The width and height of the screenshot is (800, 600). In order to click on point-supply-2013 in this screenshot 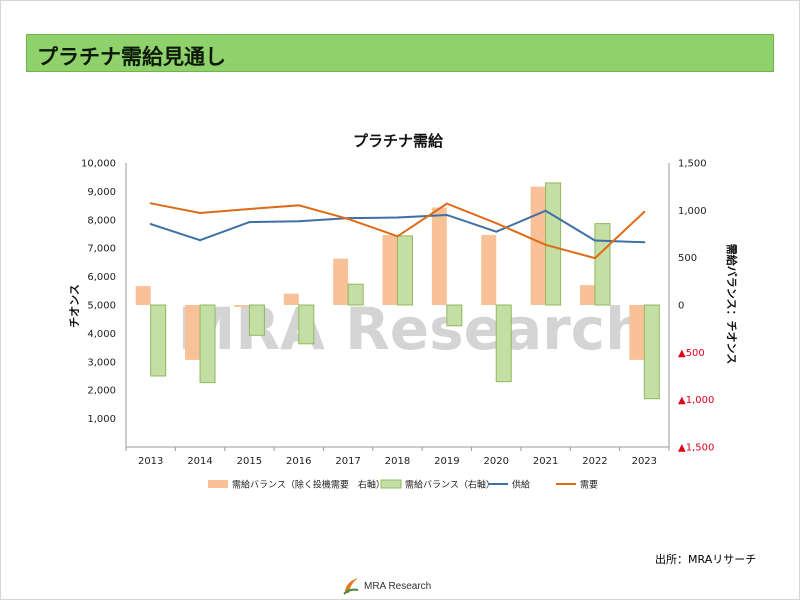, I will do `click(150, 224)`.